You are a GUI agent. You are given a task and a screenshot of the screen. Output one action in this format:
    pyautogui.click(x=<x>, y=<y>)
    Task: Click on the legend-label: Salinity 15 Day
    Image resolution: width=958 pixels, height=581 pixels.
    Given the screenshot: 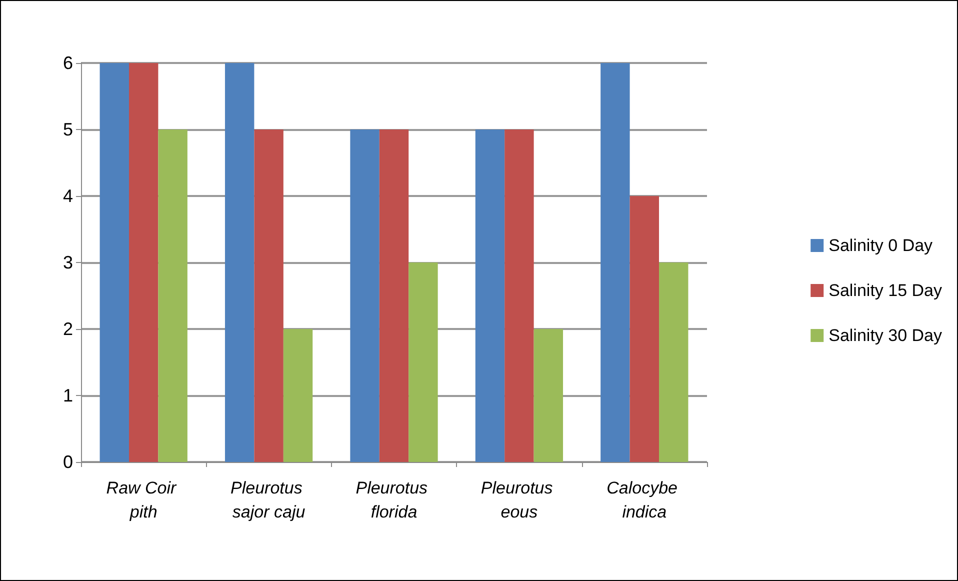 What is the action you would take?
    pyautogui.click(x=885, y=290)
    